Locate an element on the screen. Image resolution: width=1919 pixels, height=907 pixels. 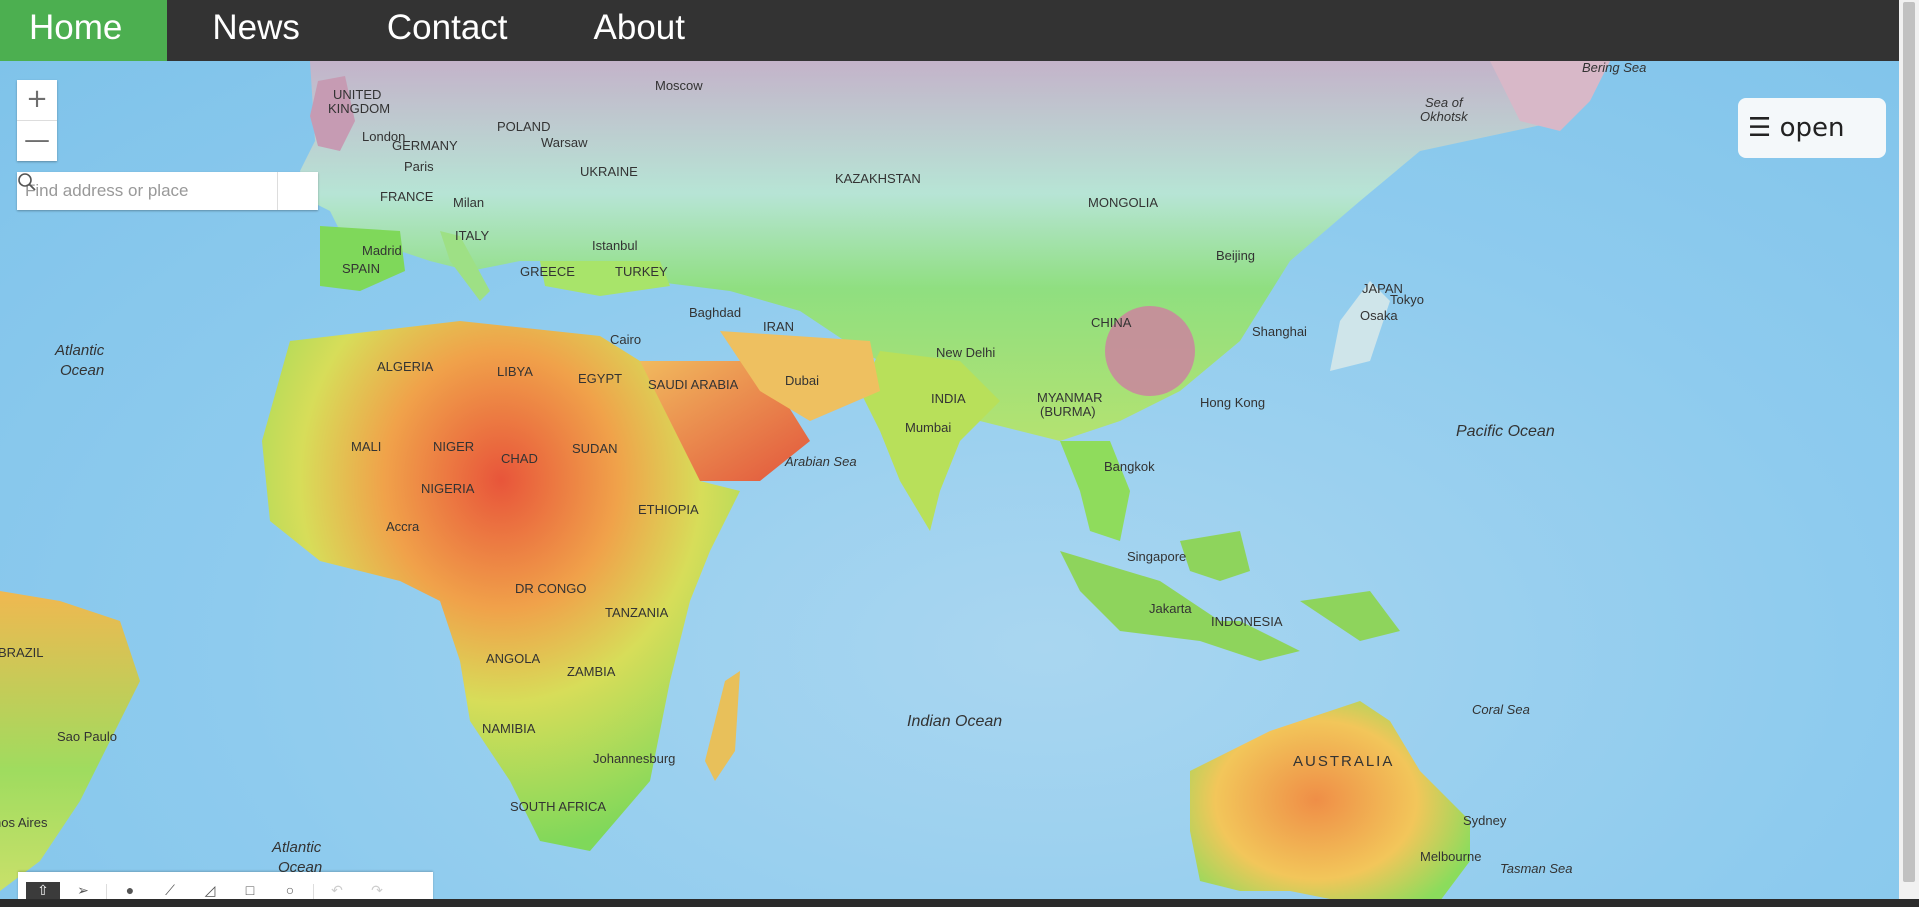
redo-icon: ↷ is located at coordinates (377, 890).